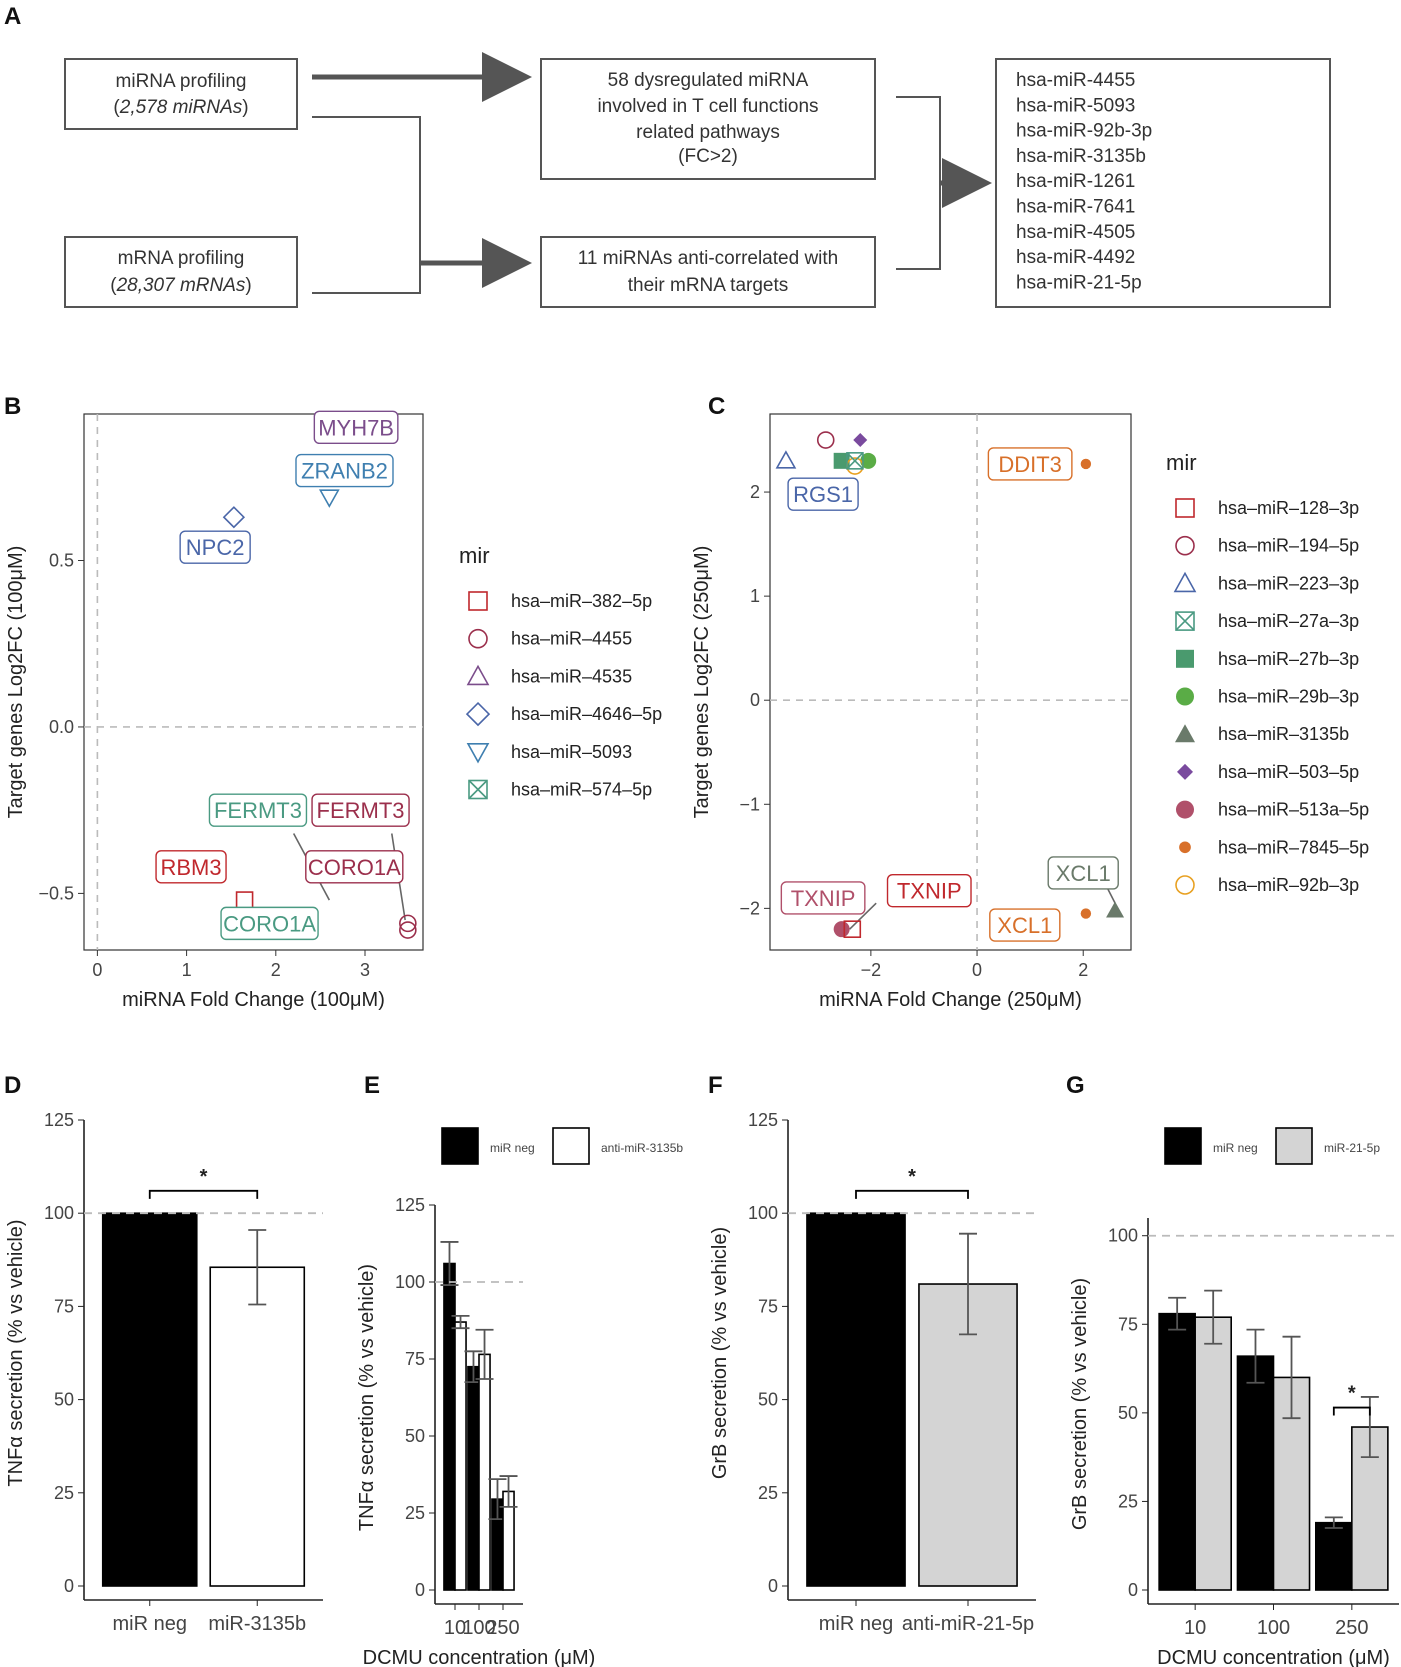  What do you see at coordinates (1185, 658) in the screenshot?
I see `point-filled-square` at bounding box center [1185, 658].